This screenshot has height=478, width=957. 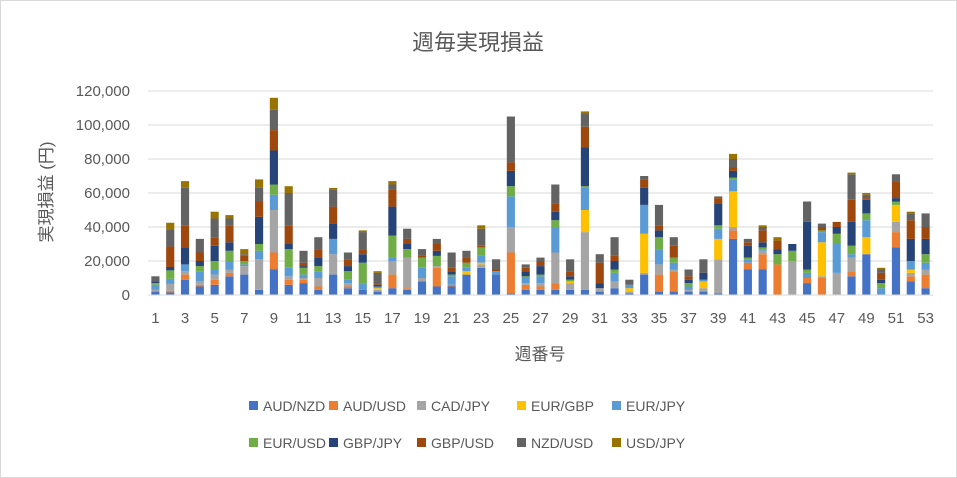 I want to click on legend-label: CAD/JPY, so click(x=461, y=406).